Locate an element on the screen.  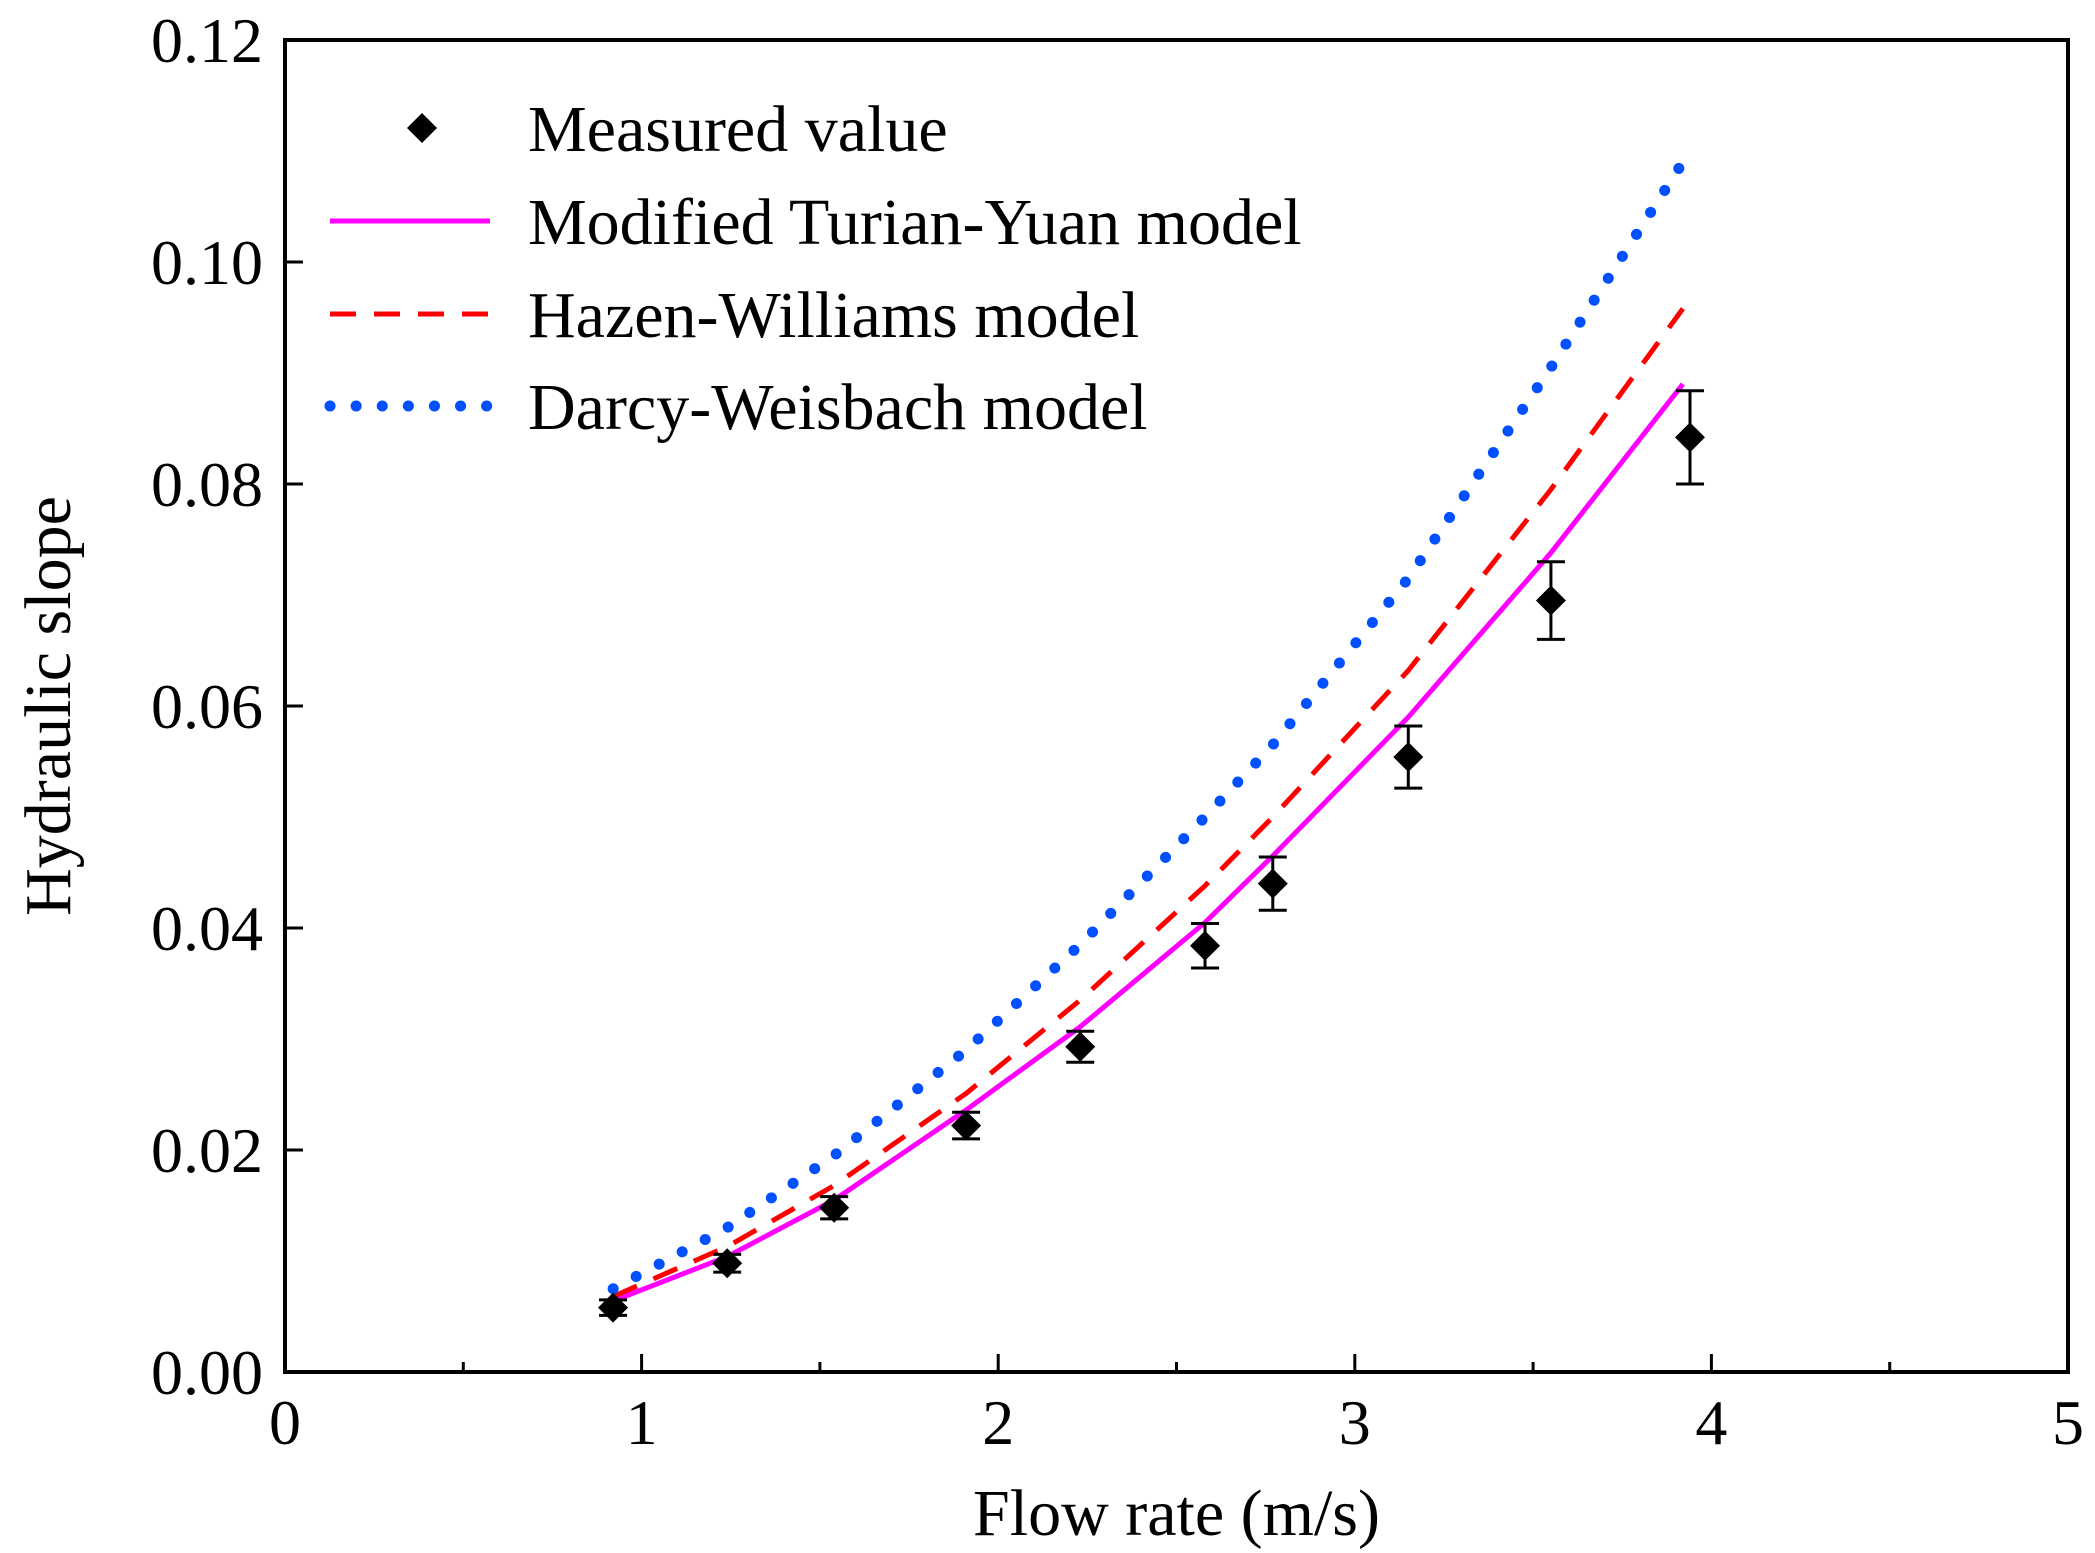
x-tick-label: 1 is located at coordinates (642, 1422).